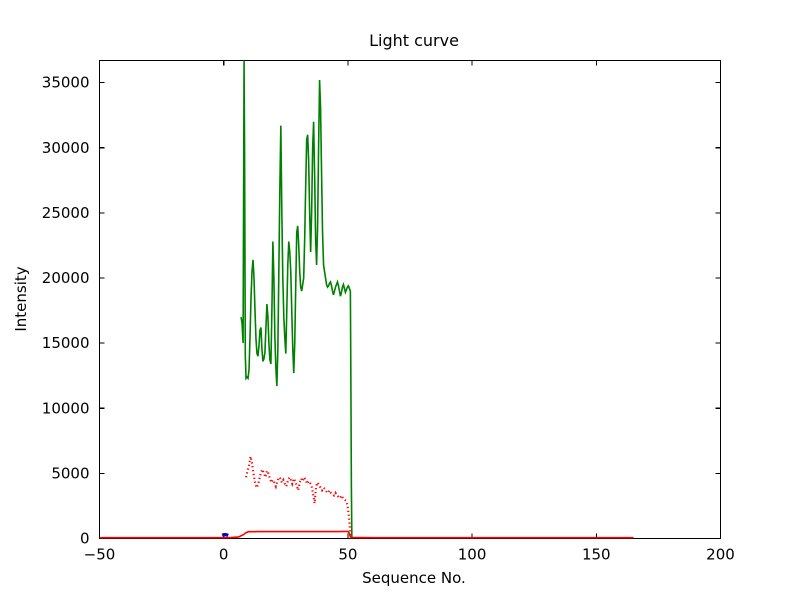 Image resolution: width=800 pixels, height=600 pixels. What do you see at coordinates (21, 298) in the screenshot?
I see `y-axis-label: Intensity` at bounding box center [21, 298].